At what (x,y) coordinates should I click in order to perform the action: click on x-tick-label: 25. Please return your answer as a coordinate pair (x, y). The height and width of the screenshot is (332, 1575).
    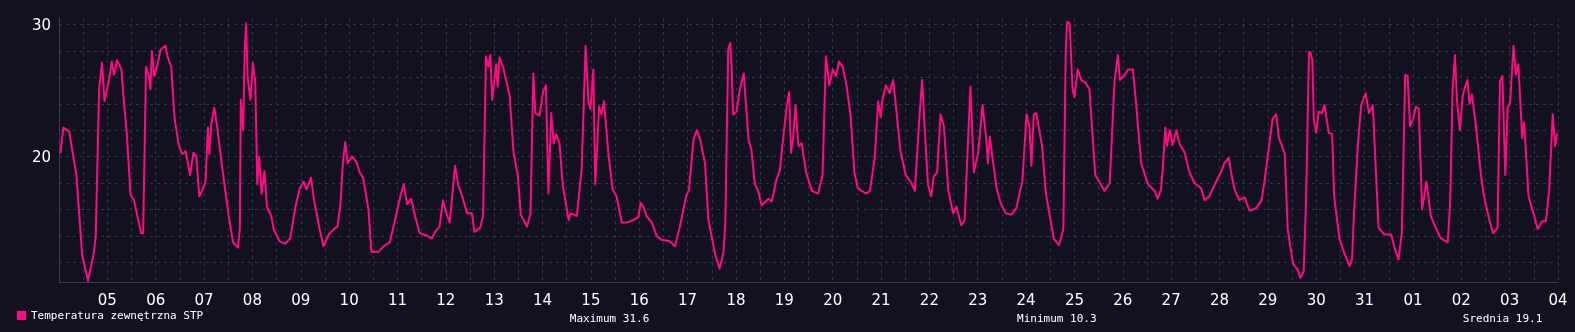
    Looking at the image, I should click on (1074, 299).